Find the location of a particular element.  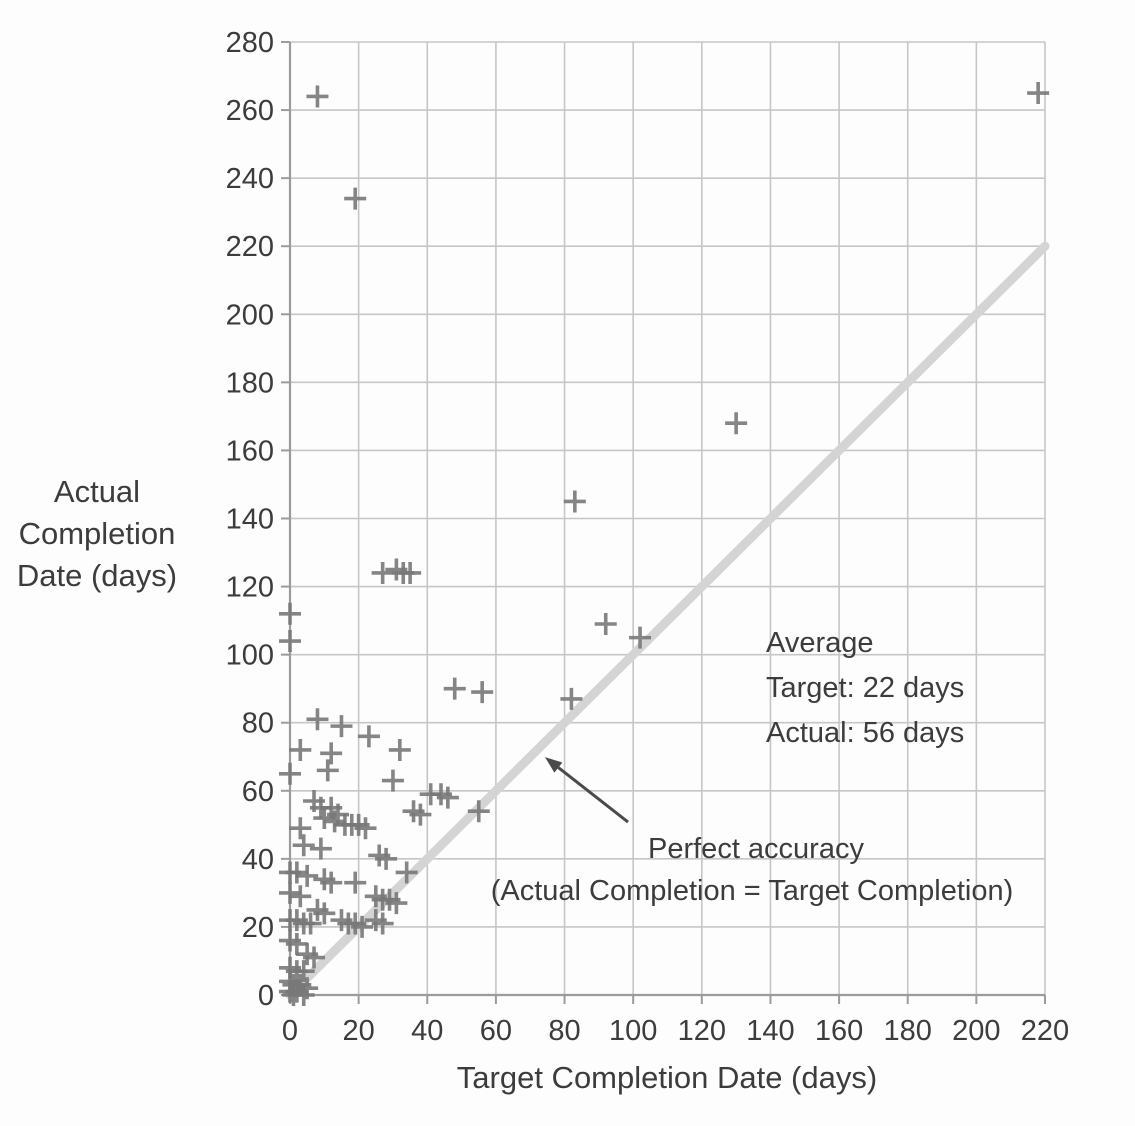

y-tick-label: 80 is located at coordinates (258, 724).